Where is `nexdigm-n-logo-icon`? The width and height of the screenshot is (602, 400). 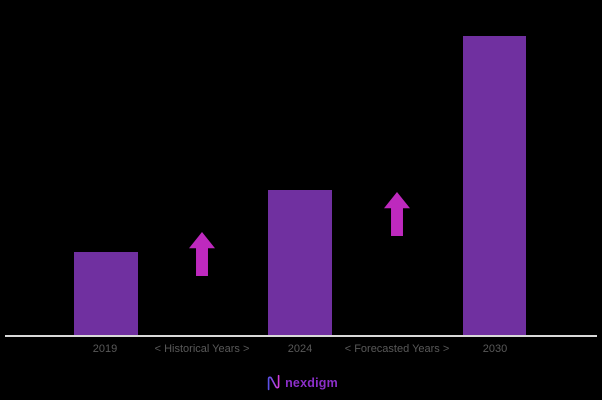
nexdigm-n-logo-icon is located at coordinates (273, 382).